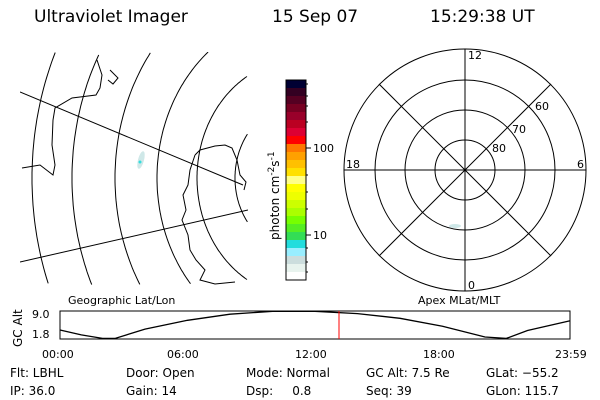 The height and width of the screenshot is (400, 600). Describe the element at coordinates (121, 300) in the screenshot. I see `geographic-label: Geographic Lat/Lon` at that location.